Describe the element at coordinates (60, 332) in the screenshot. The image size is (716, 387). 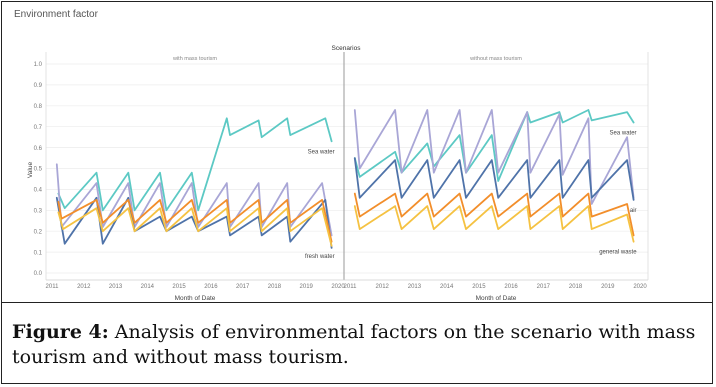
I see `caption-label: Figure 4:` at that location.